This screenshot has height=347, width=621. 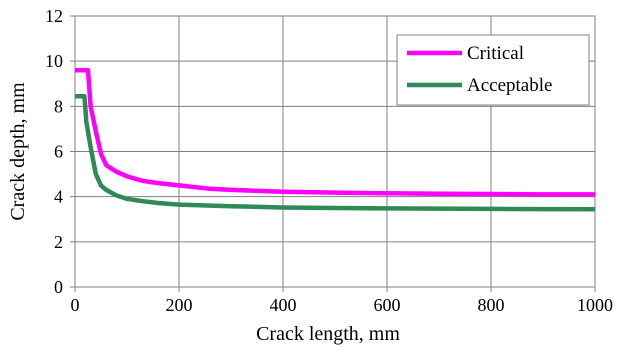 I want to click on x-tick-label: 200, so click(x=179, y=305).